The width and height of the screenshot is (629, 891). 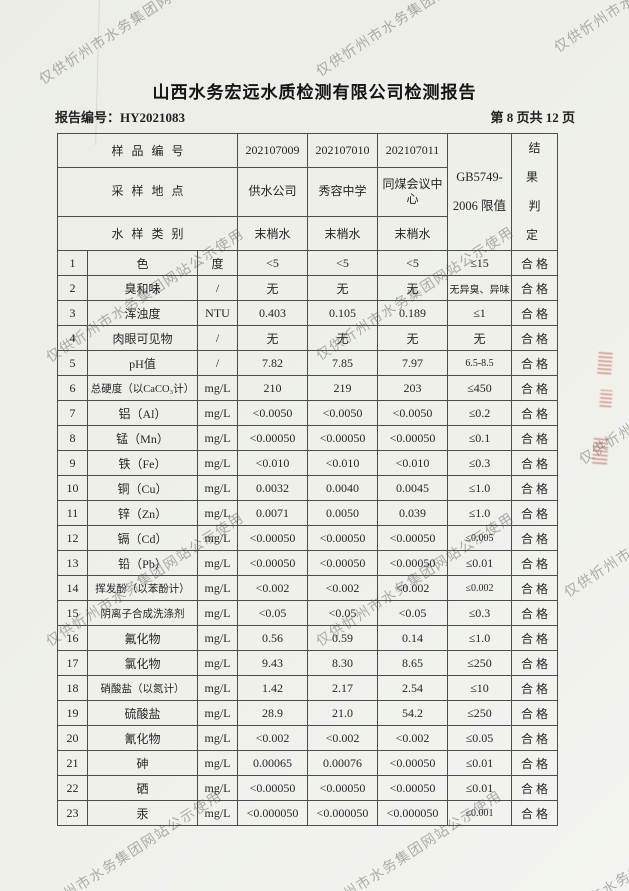 What do you see at coordinates (72, 638) in the screenshot?
I see `row-number-cell: 16` at bounding box center [72, 638].